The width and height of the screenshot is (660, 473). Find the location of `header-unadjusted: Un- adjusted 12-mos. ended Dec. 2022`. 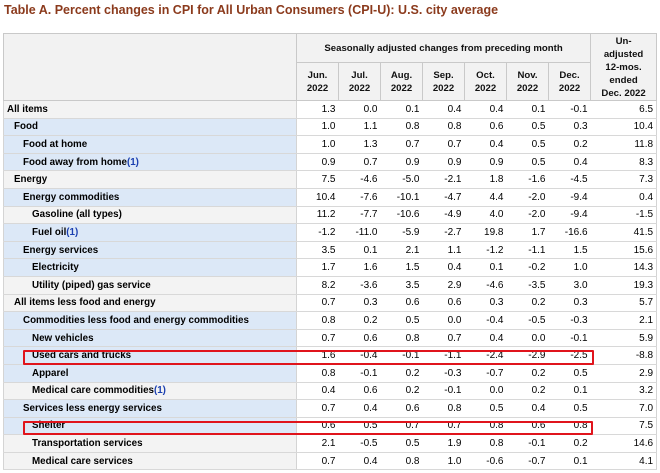

header-unadjusted: Un- adjusted 12-mos. ended Dec. 2022 is located at coordinates (624, 67).